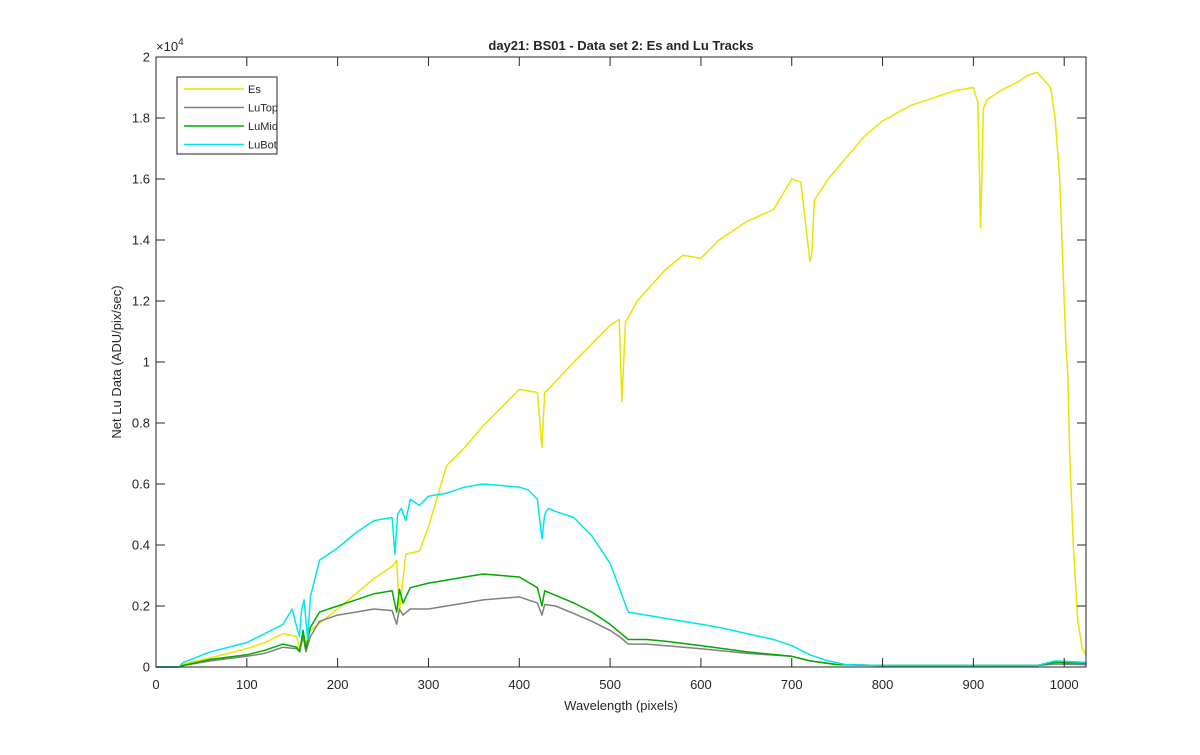  I want to click on y-tick-label: 1.6, so click(141, 179).